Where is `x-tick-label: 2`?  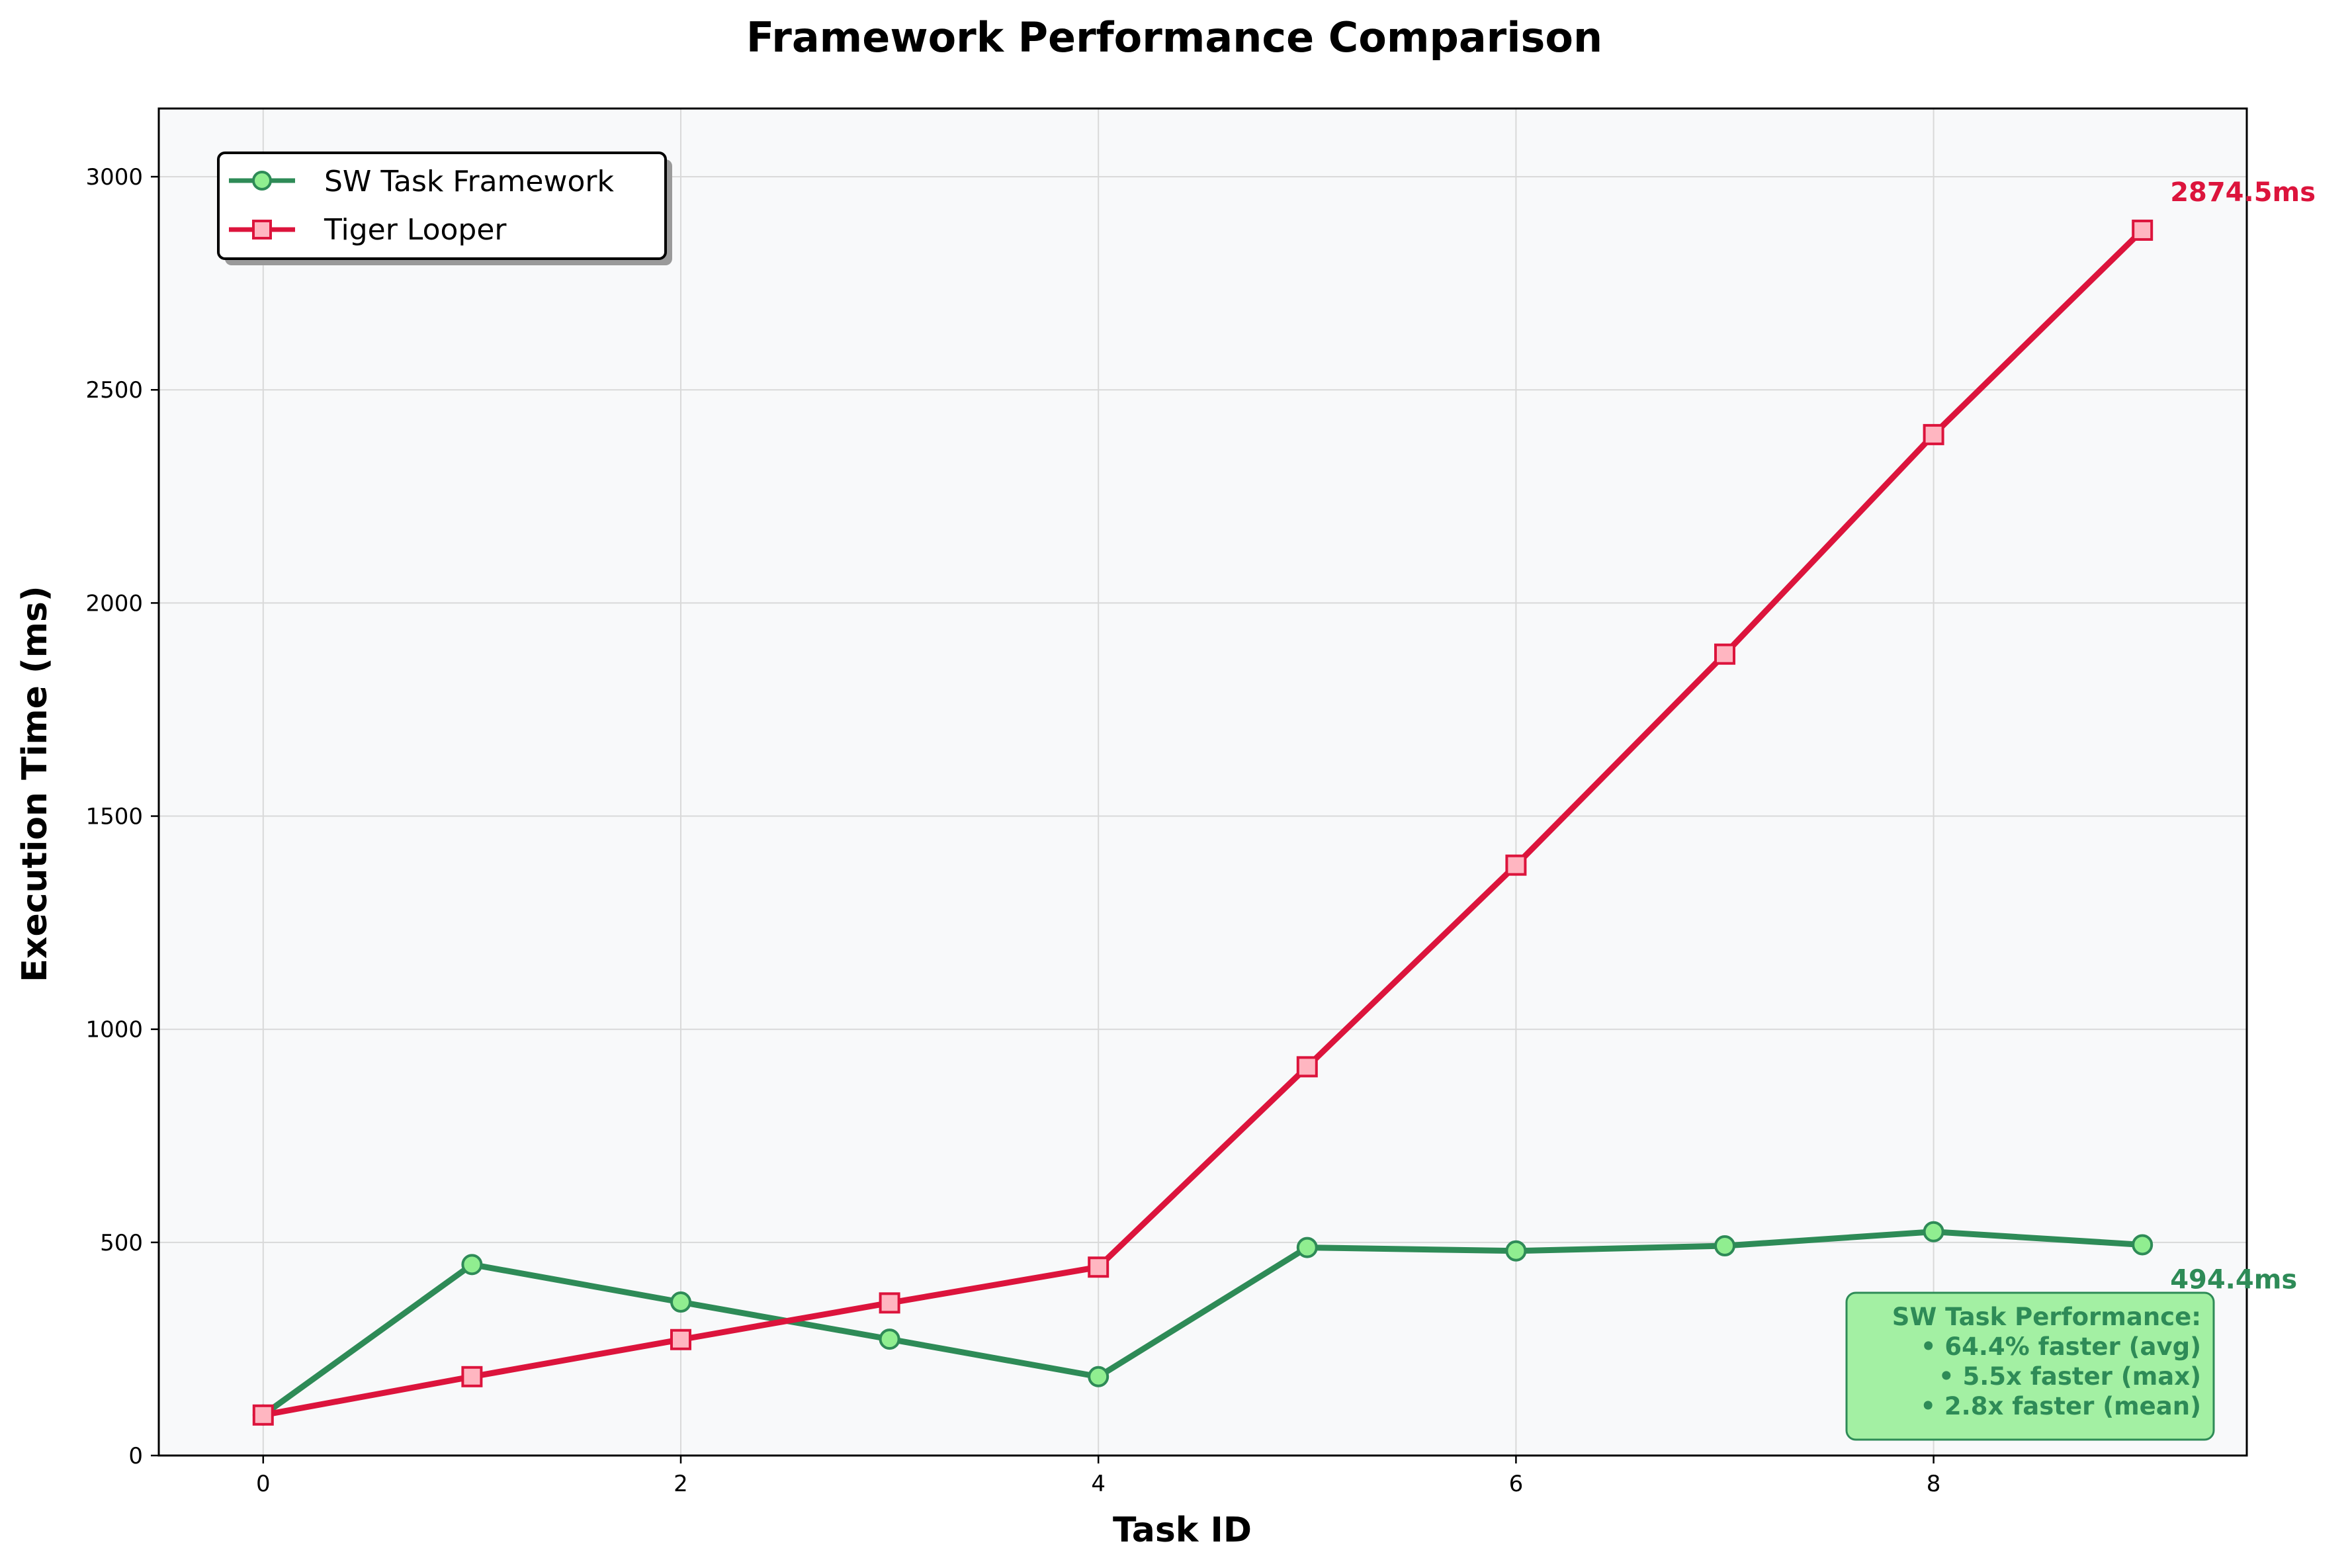
x-tick-label: 2 is located at coordinates (681, 1484).